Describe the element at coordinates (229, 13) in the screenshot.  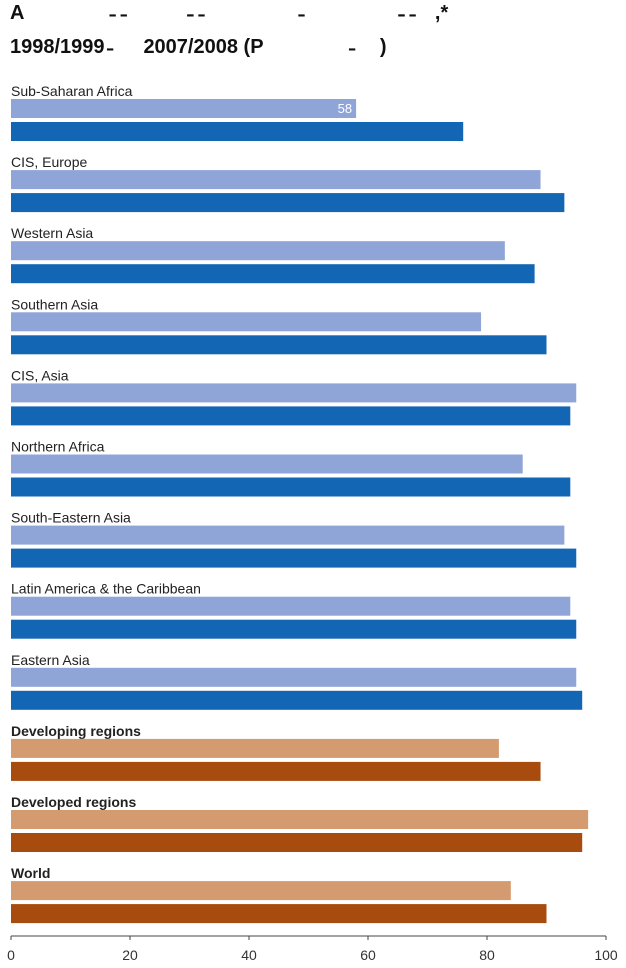
I see `chart-title-line-1: A ̵ ̵ ̵̵ ̵ ̵ ̵̵ ̵ ,*` at that location.